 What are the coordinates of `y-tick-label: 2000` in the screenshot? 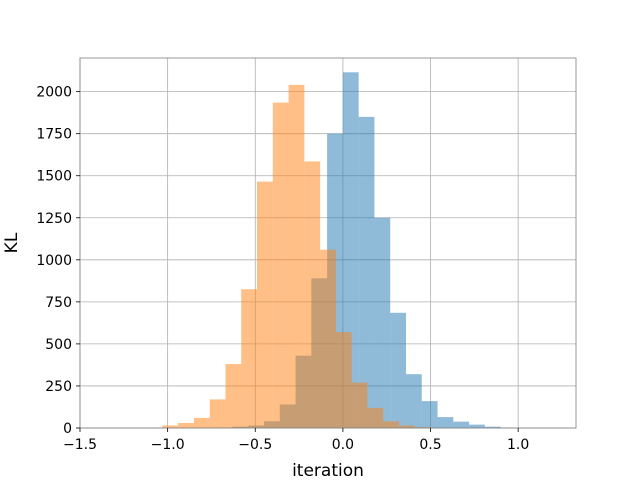 It's located at (54, 93).